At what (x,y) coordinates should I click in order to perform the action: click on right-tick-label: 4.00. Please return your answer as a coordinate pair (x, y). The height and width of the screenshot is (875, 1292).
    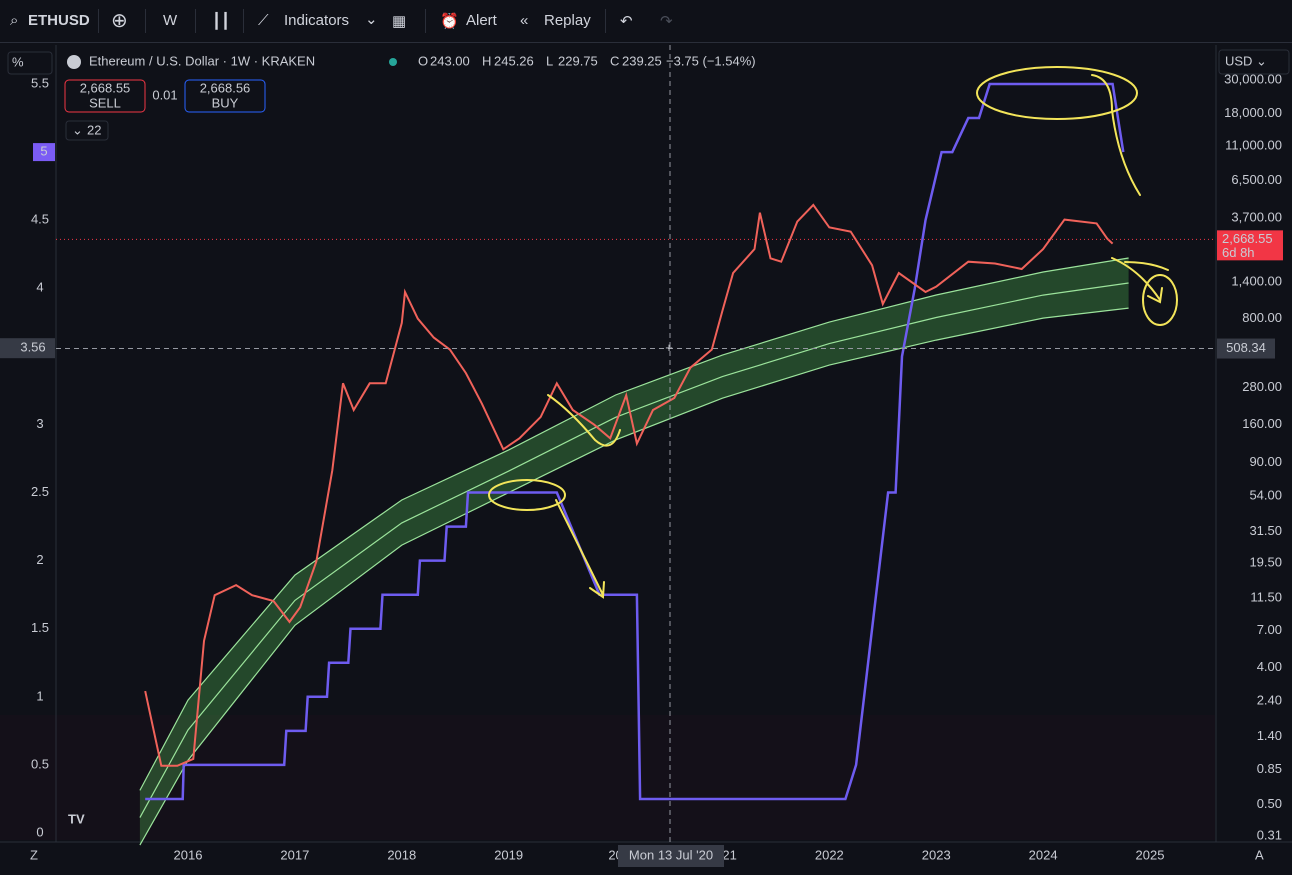
    Looking at the image, I should click on (1269, 666).